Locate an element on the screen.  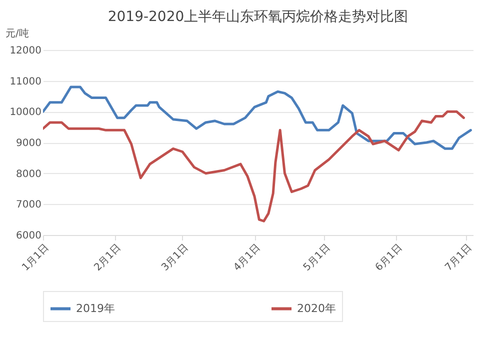
x-tick-label: 6月1日 is located at coordinates (389, 258).